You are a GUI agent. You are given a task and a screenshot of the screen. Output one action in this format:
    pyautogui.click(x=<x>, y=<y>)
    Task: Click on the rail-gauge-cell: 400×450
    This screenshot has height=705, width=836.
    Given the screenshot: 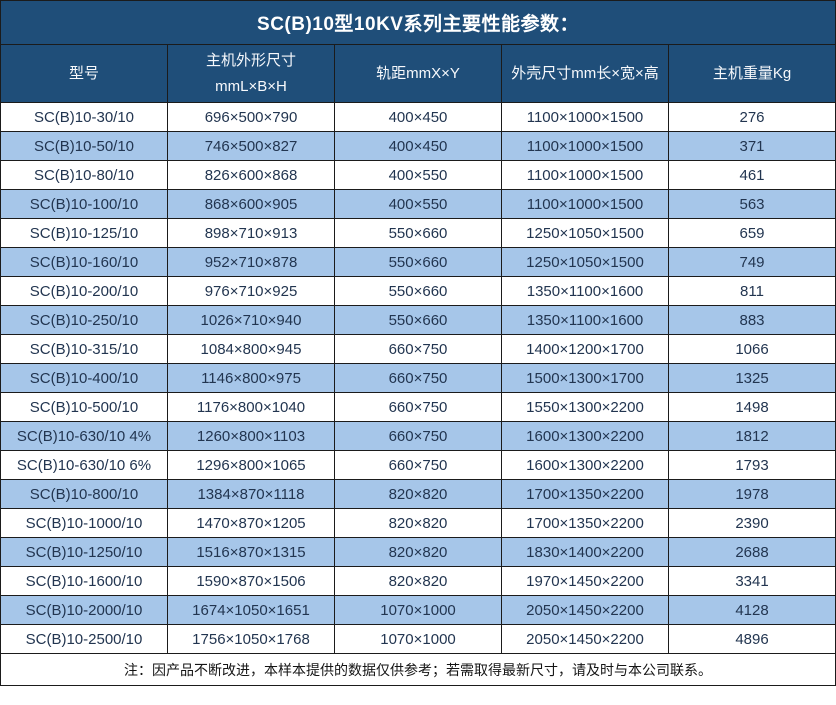 What is the action you would take?
    pyautogui.click(x=418, y=146)
    